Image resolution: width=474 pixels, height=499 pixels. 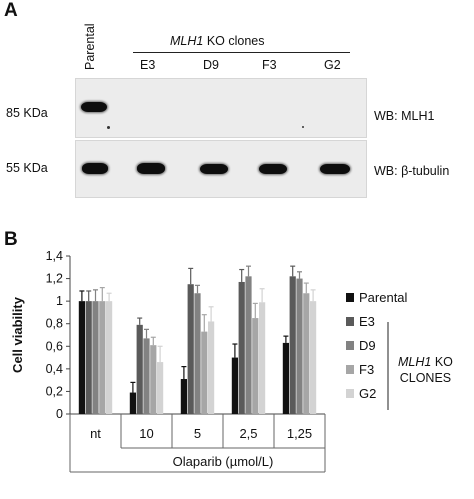 I want to click on y-tick-label: 0,2, so click(x=54, y=391).